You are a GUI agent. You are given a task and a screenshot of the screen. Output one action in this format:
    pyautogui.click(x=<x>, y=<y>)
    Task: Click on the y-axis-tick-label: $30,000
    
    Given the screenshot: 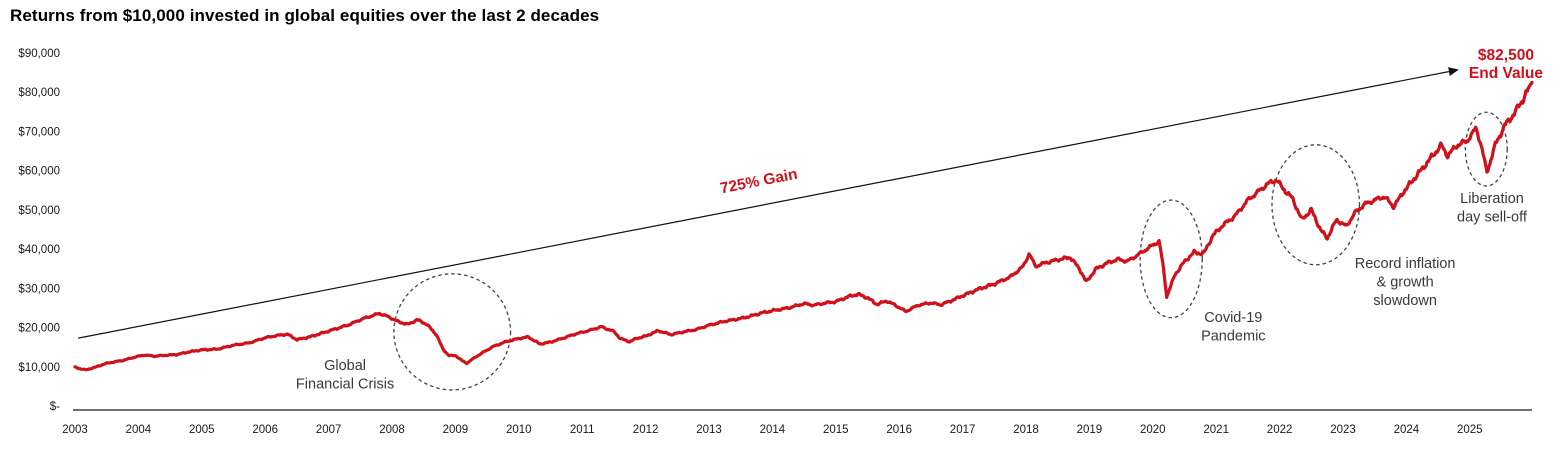 What is the action you would take?
    pyautogui.click(x=39, y=289)
    